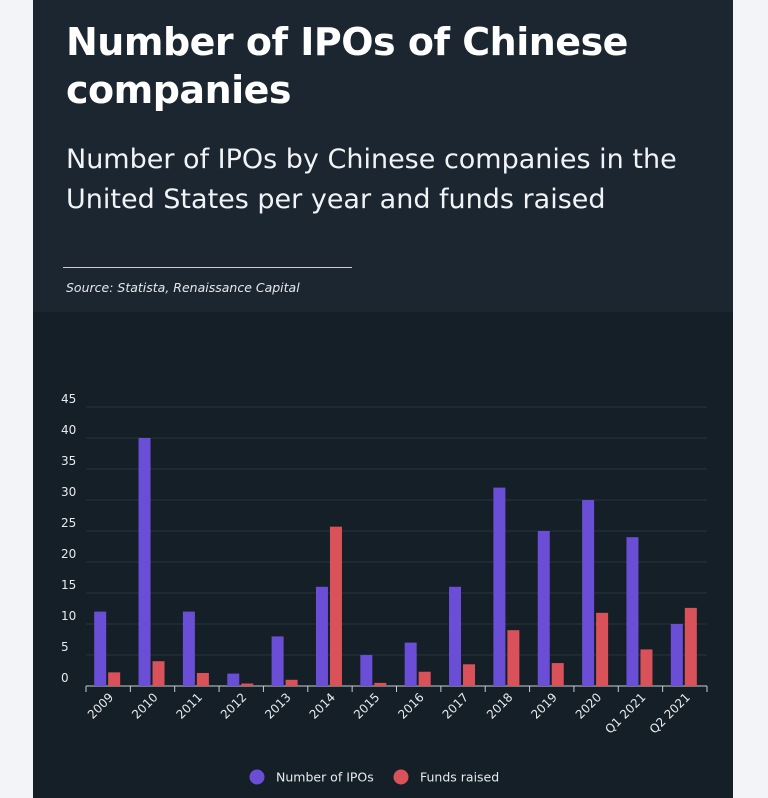 This screenshot has width=768, height=798. I want to click on source-note: Source: Statista, Renaissance Capital, so click(183, 287).